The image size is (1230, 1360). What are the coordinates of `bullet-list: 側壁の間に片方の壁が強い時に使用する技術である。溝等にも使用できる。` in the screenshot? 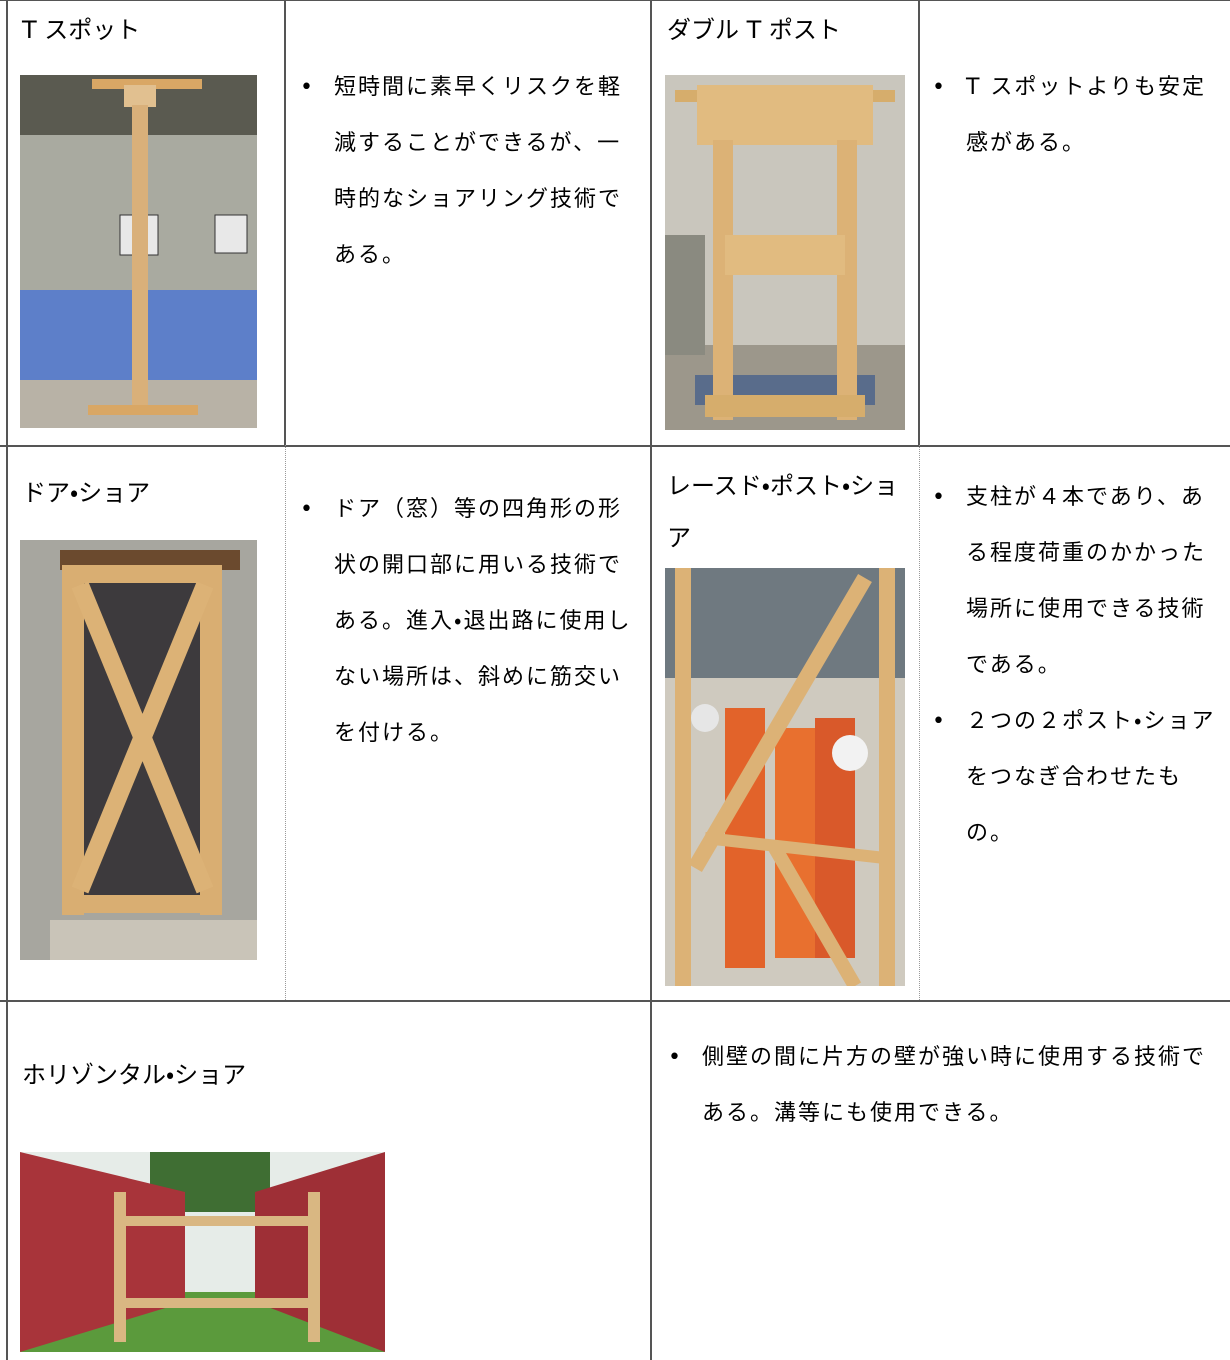 It's located at (945, 1086).